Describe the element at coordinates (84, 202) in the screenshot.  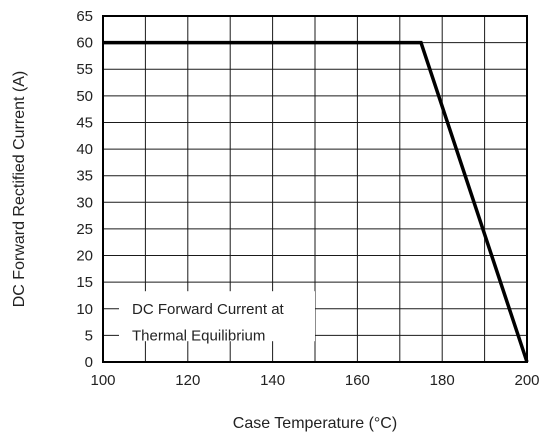
I see `y-tick-label-30: 30` at that location.